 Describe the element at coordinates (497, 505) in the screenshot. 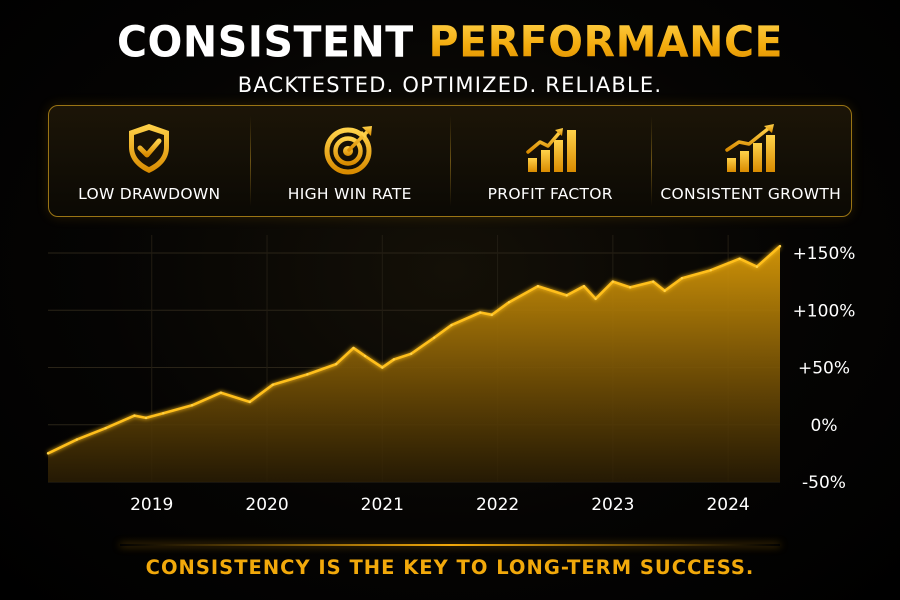

I see `x-tick-label: 2022` at that location.